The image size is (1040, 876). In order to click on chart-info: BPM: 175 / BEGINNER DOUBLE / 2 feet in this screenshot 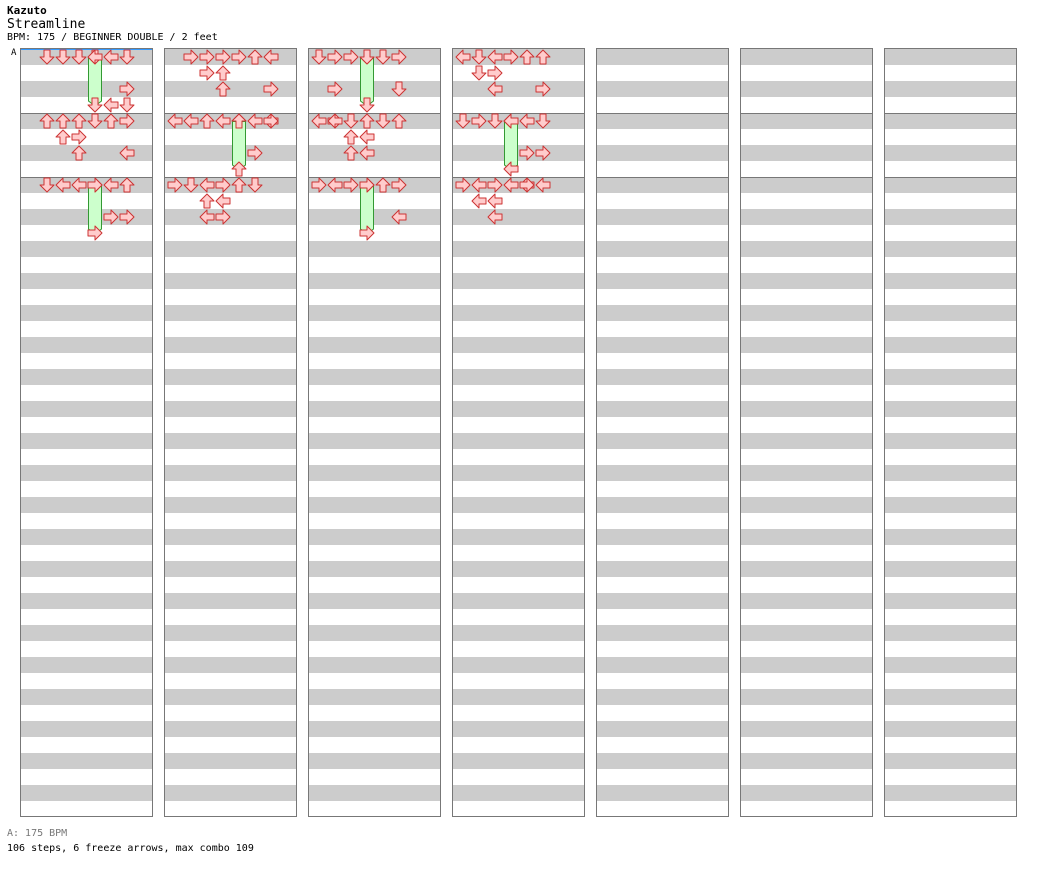, I will do `click(112, 37)`.